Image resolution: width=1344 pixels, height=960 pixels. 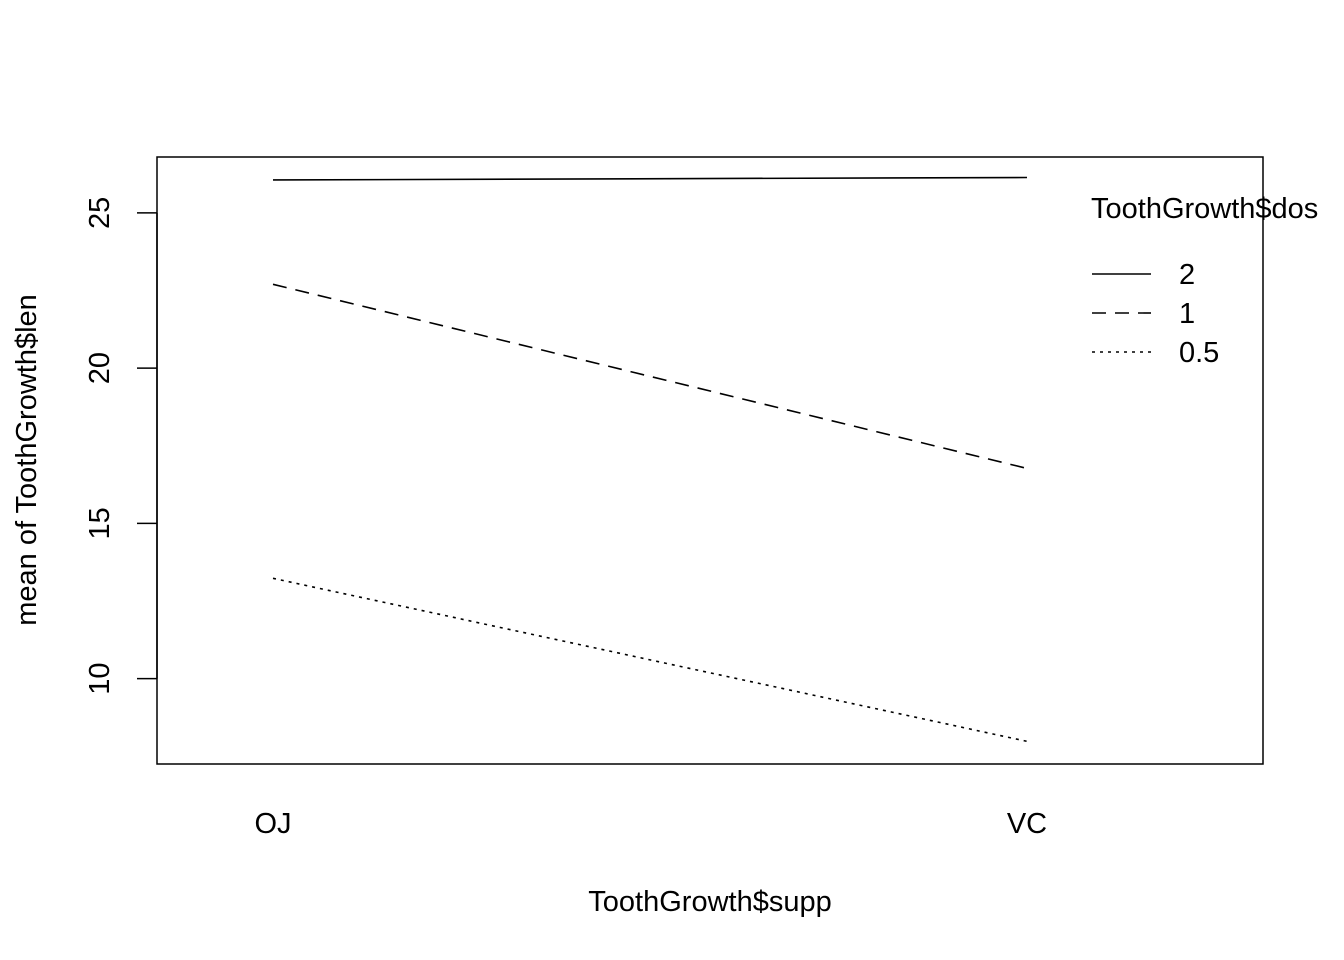 I want to click on legend-label: 0.5, so click(x=1199, y=353).